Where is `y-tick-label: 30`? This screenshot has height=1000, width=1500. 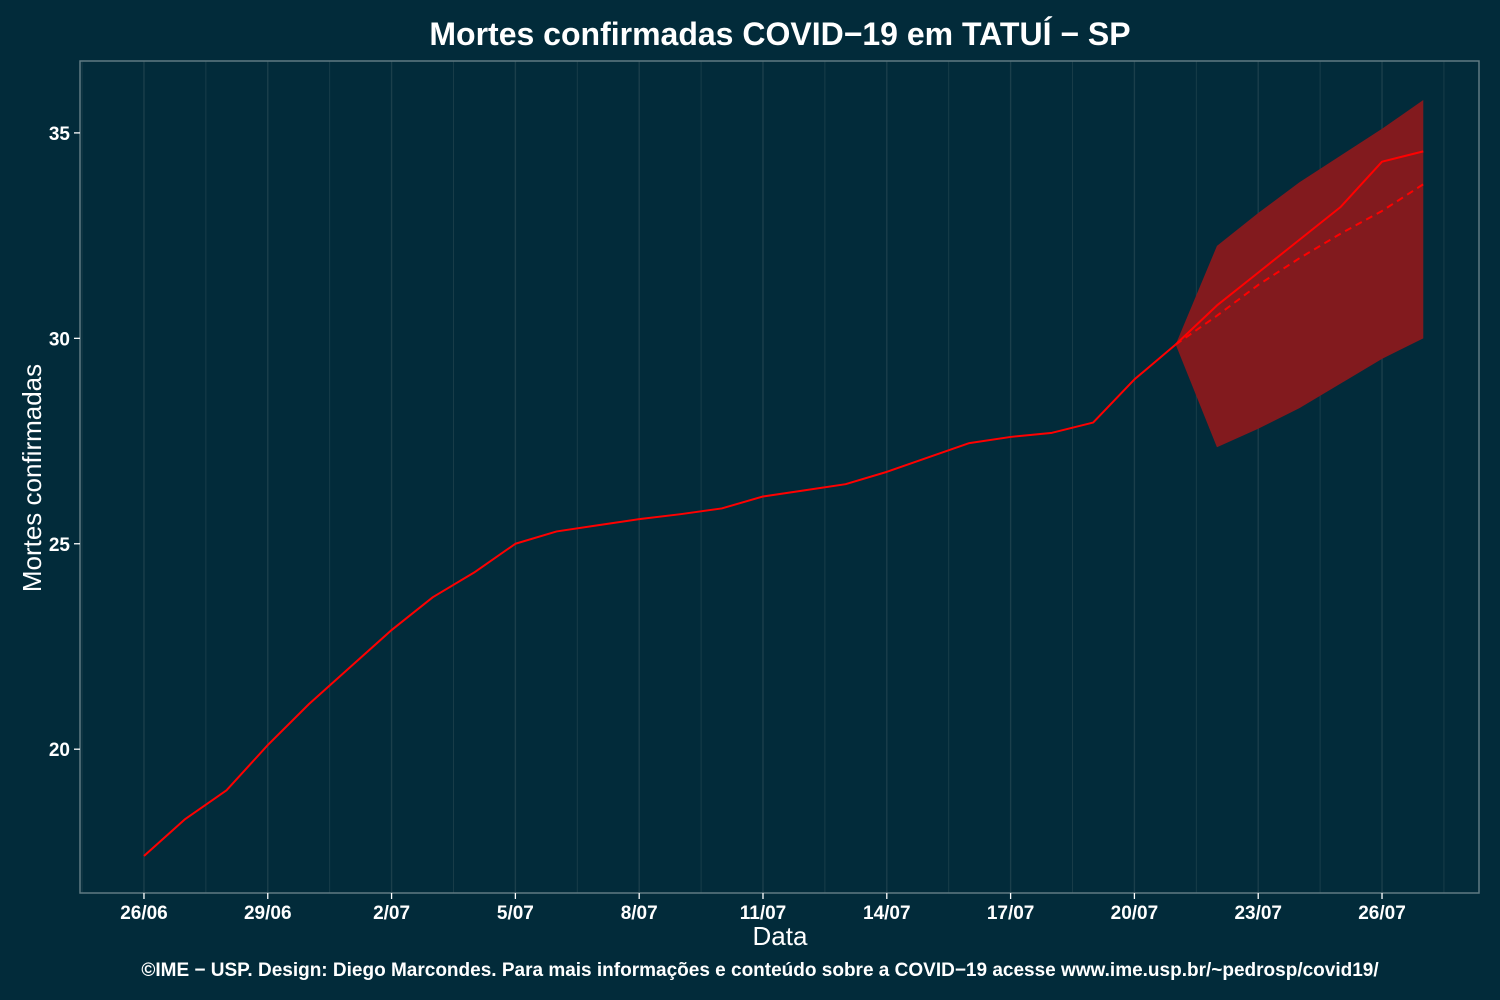
y-tick-label: 30 is located at coordinates (59, 339).